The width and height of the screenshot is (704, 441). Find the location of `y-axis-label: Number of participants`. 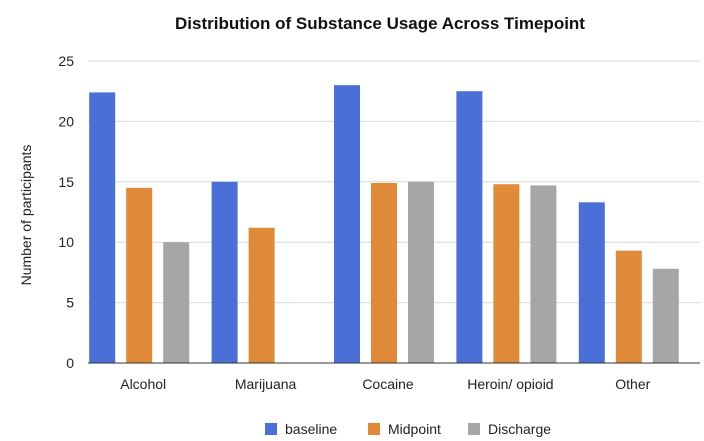

y-axis-label: Number of participants is located at coordinates (26, 215).